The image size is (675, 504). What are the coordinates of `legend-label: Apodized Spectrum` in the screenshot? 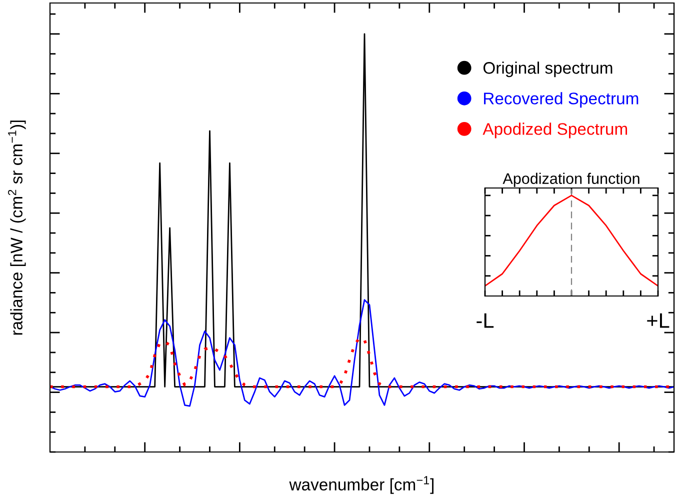 It's located at (555, 130).